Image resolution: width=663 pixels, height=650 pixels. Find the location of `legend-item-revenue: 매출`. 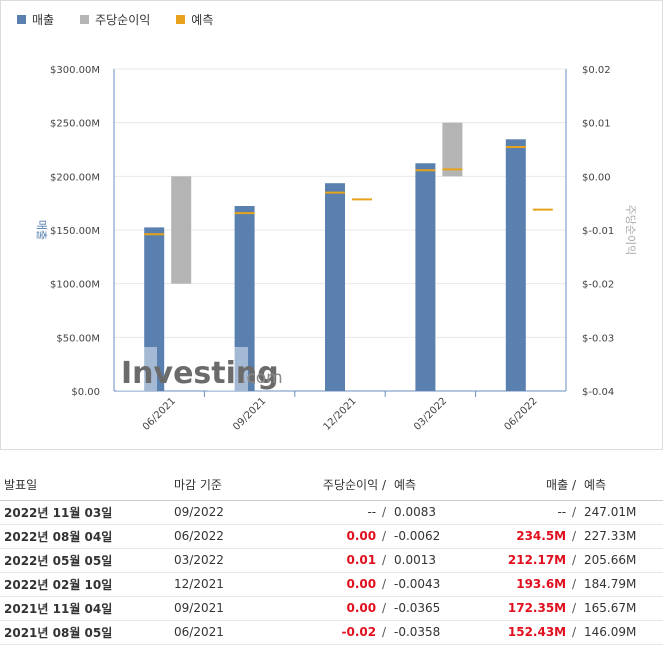

legend-item-revenue: 매출 is located at coordinates (35, 19).